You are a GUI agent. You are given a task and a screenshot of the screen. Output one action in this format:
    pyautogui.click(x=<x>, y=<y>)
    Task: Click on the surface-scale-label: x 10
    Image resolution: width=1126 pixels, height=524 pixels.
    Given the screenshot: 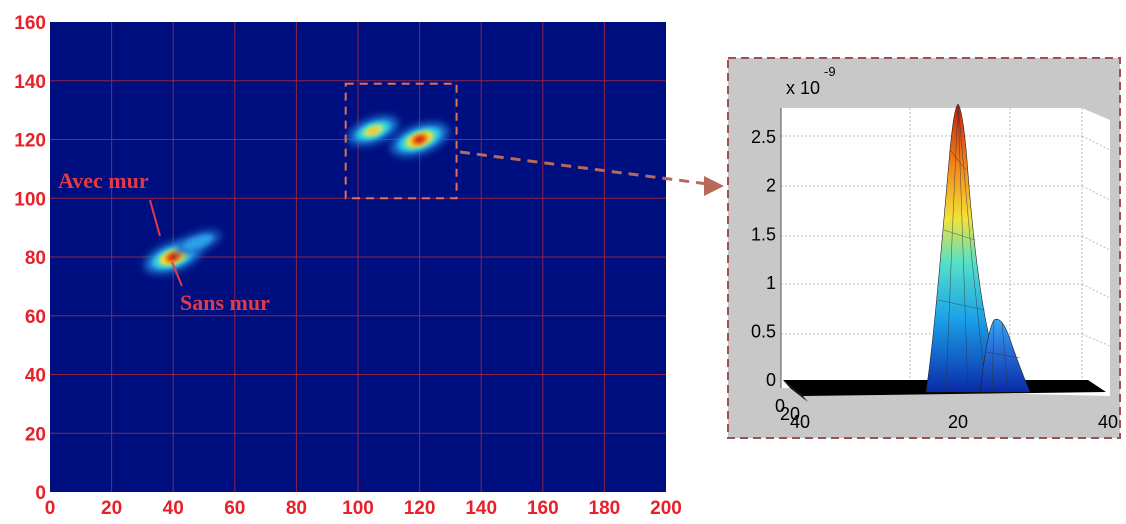 What is the action you would take?
    pyautogui.click(x=803, y=88)
    